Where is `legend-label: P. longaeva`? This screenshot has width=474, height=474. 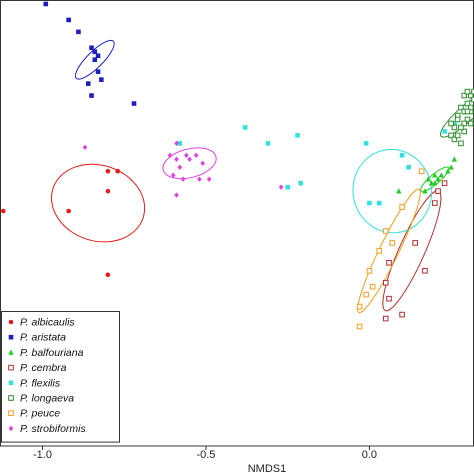
legend-label: P. longaeva is located at coordinates (47, 399).